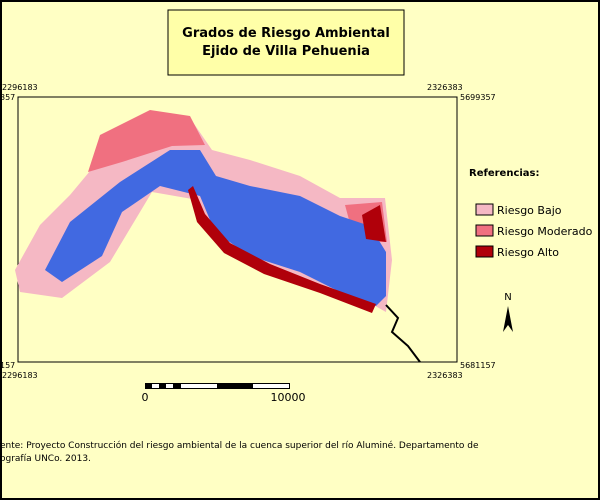 This screenshot has height=500, width=600. I want to click on source-text: ografía UNCo. 2013., so click(45, 459).